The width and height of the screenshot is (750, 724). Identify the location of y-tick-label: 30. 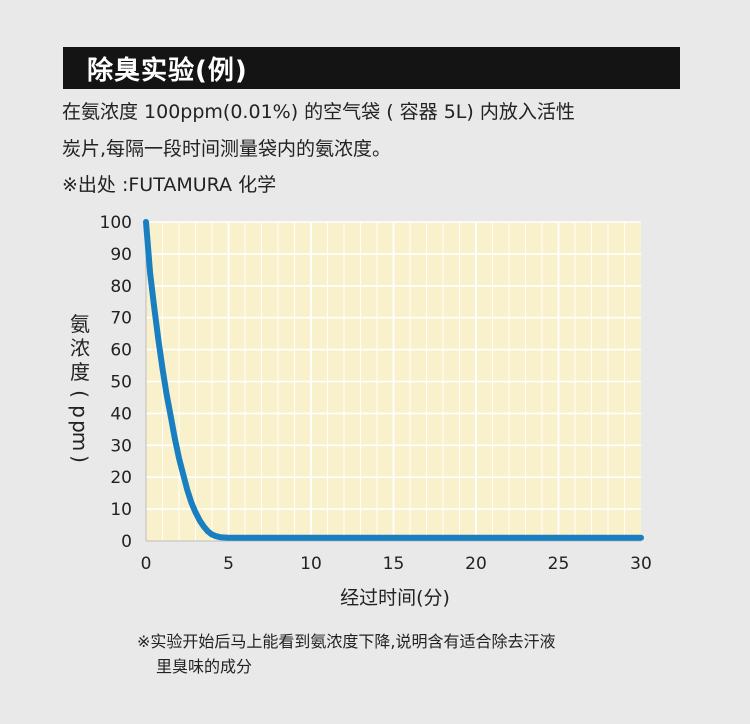
(121, 446).